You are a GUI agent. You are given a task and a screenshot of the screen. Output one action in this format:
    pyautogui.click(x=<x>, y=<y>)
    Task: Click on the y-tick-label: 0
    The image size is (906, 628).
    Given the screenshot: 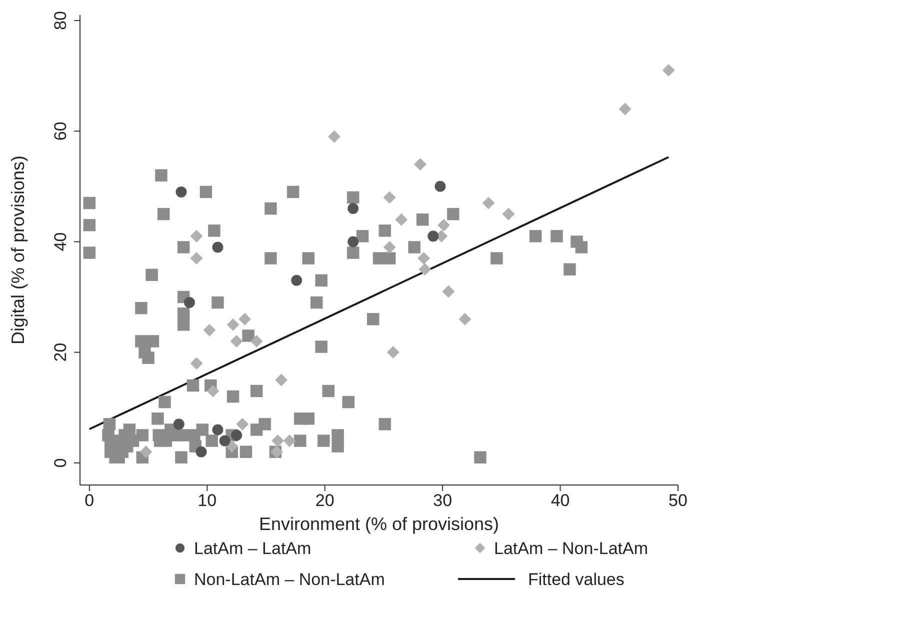 What is the action you would take?
    pyautogui.click(x=60, y=463)
    